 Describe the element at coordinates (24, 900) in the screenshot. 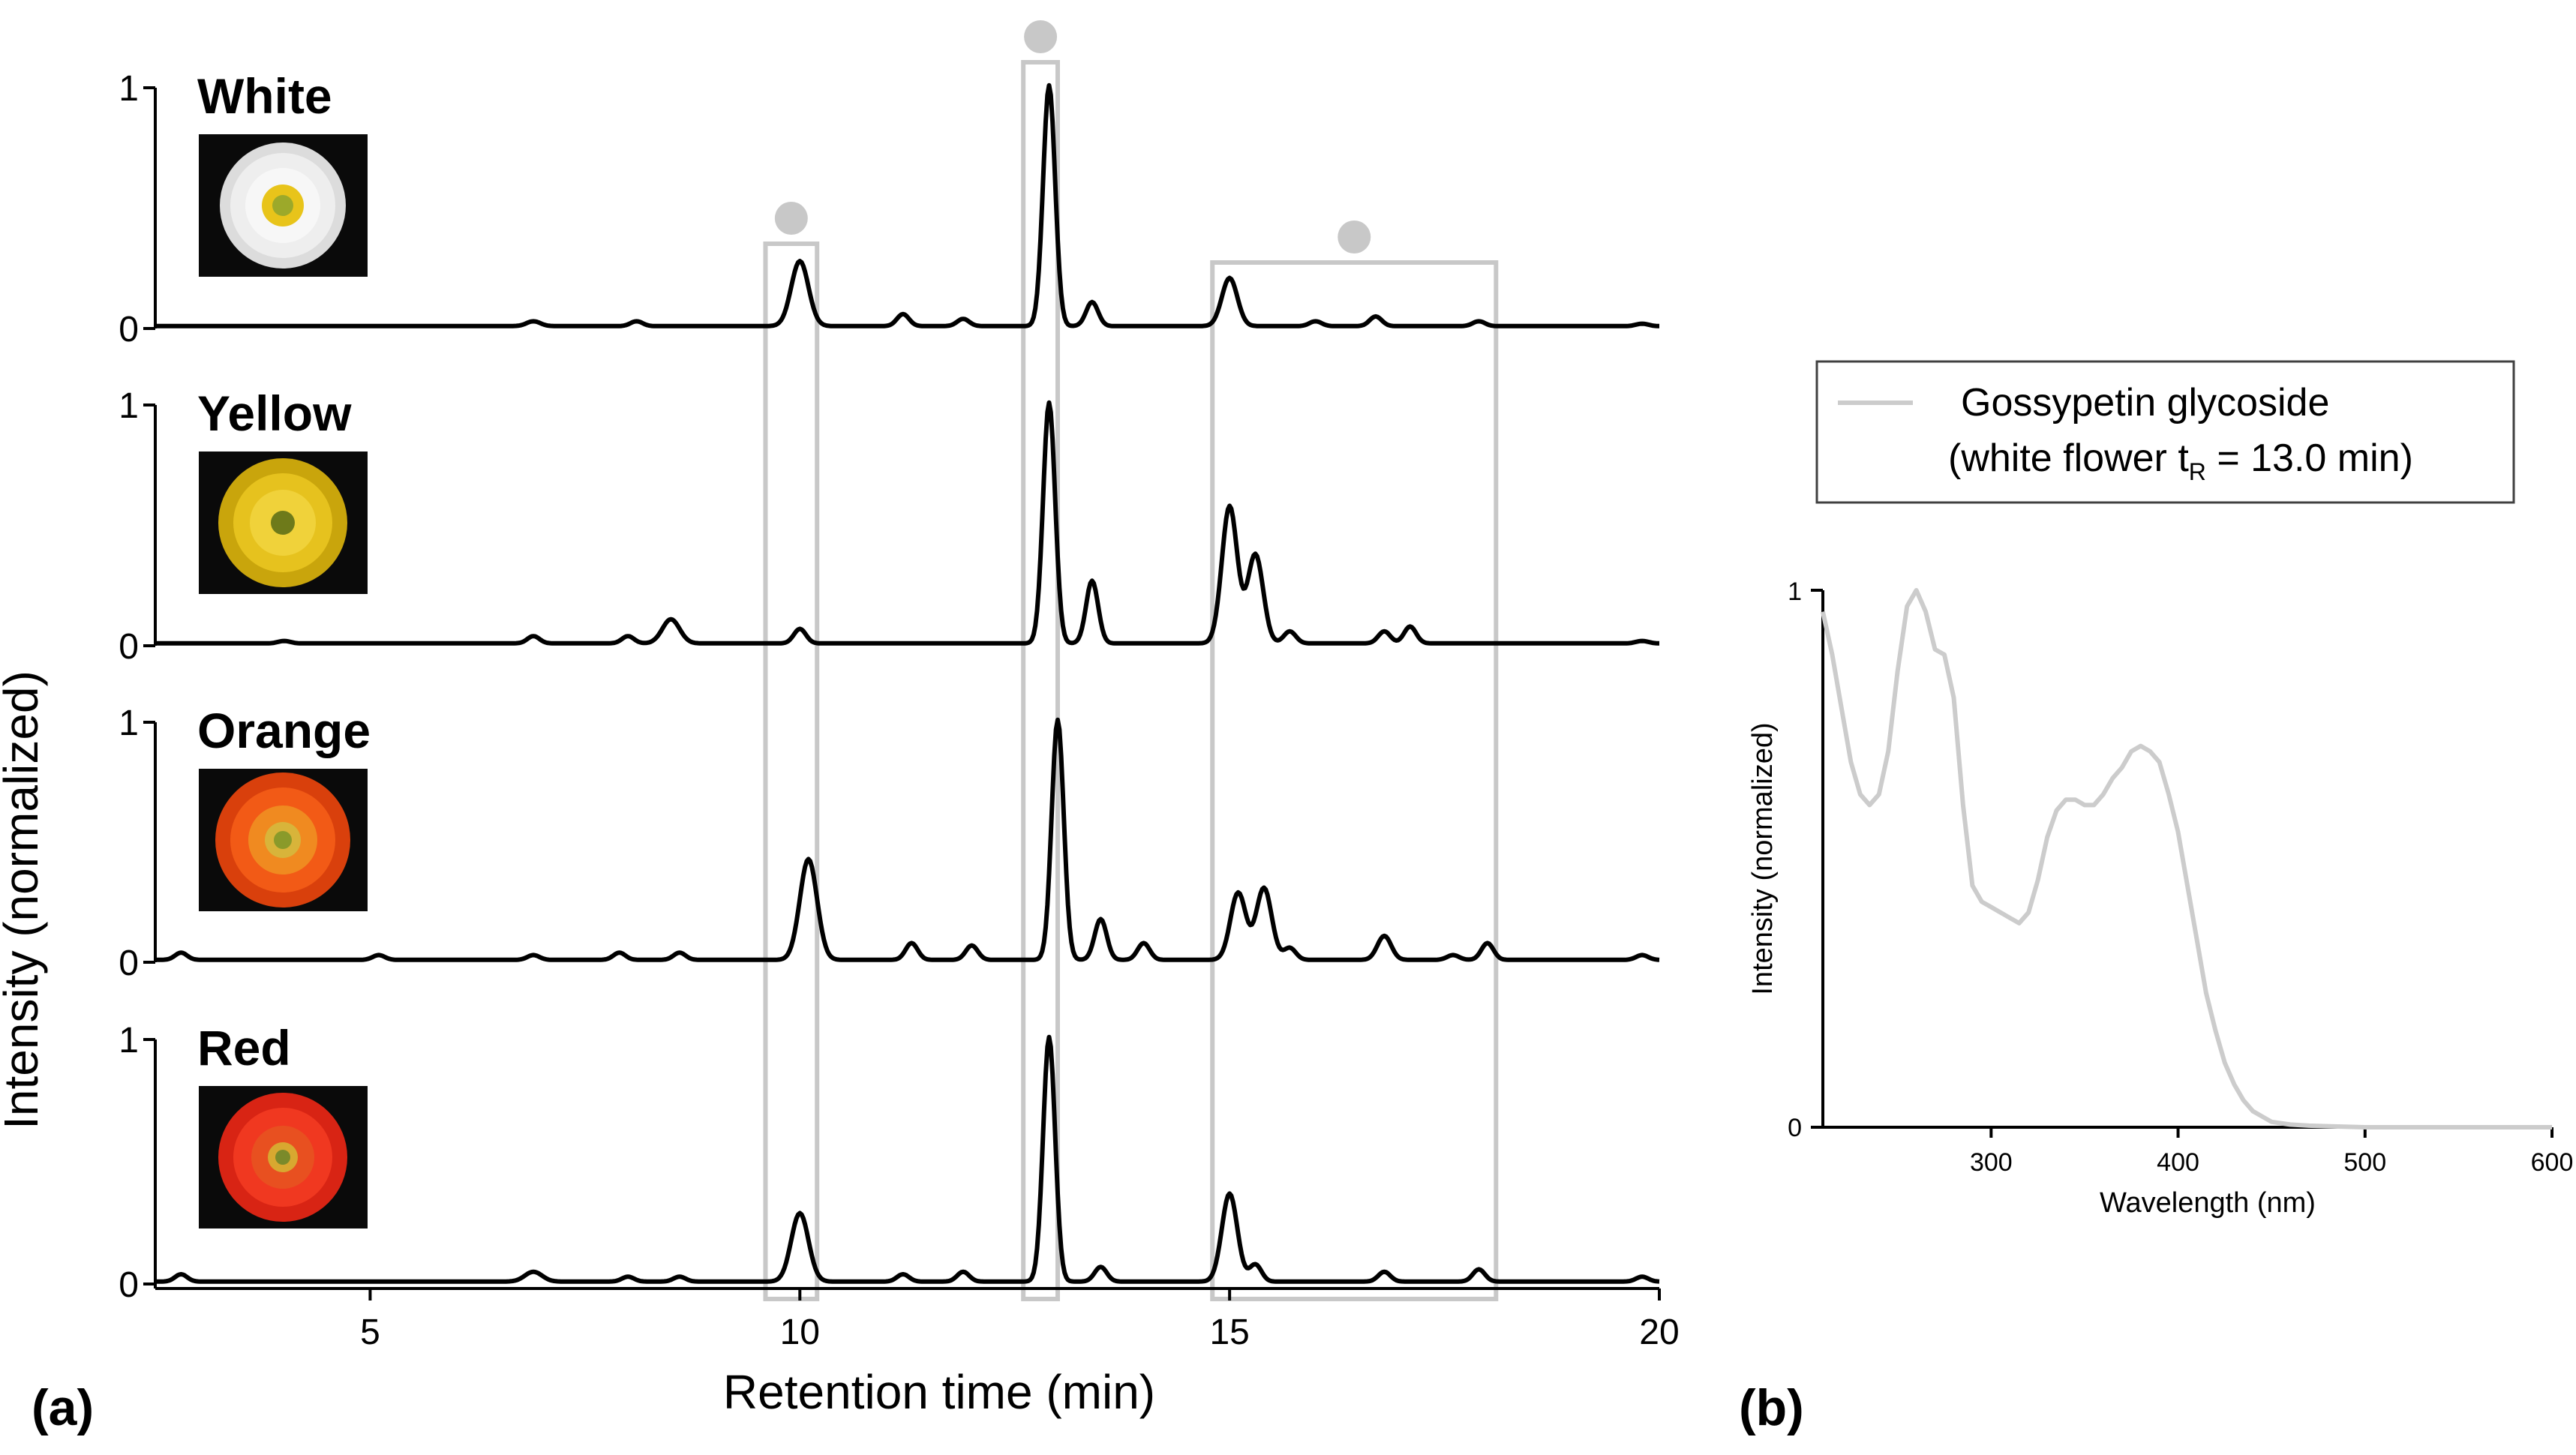

I see `y-axis-label-a: Intensity (normalized)` at that location.